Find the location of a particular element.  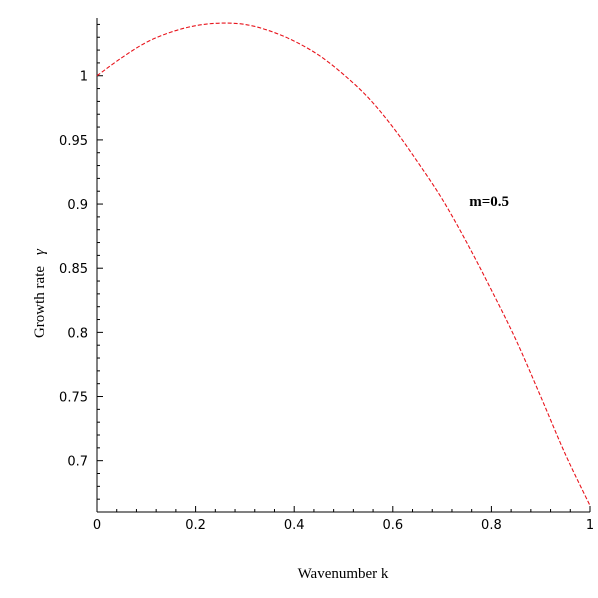

y-tick-label: 0.7 is located at coordinates (77, 462).